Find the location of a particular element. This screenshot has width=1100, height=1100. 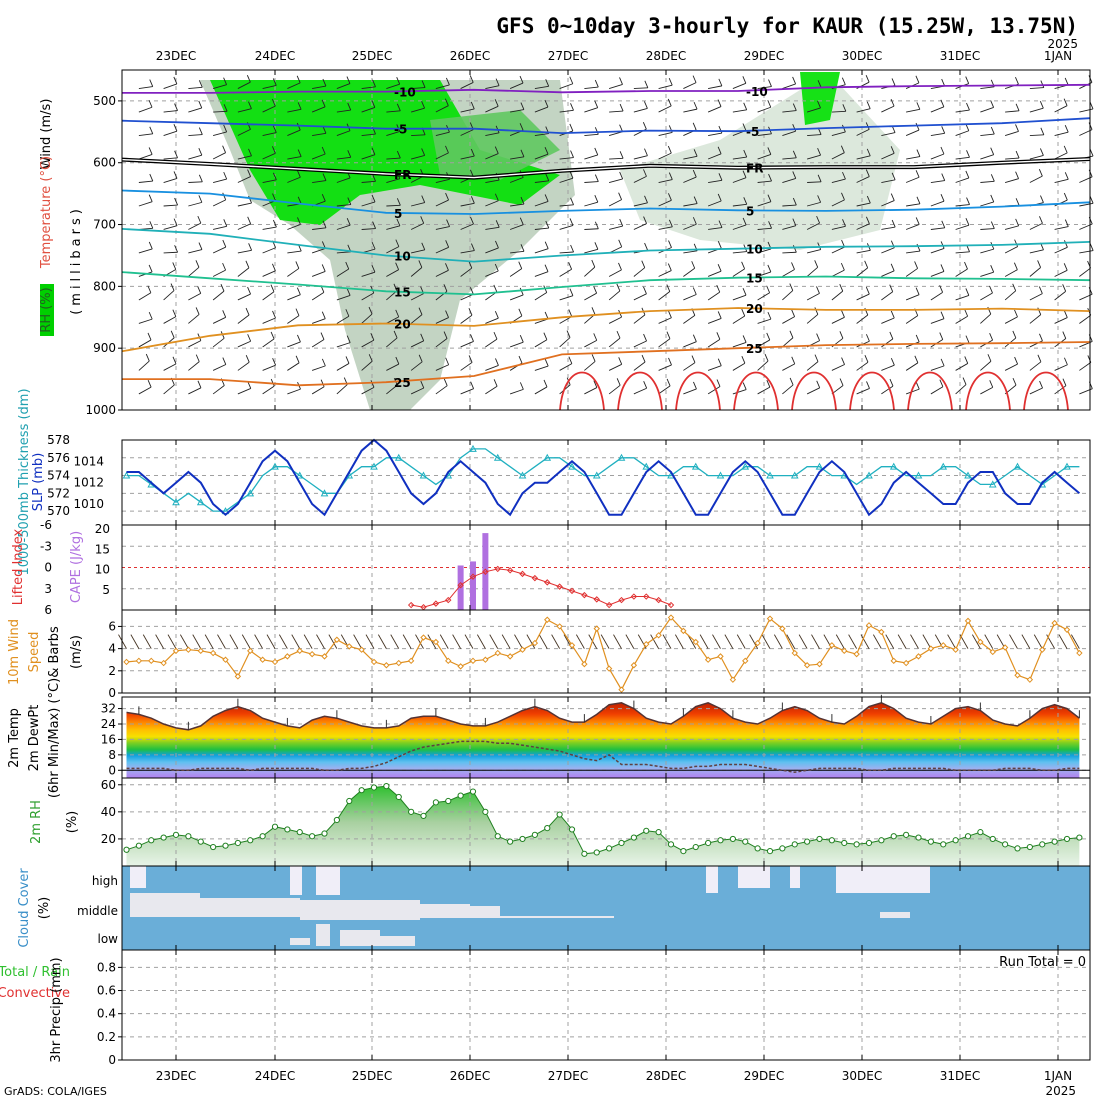

cape-tick-label: 20 is located at coordinates (102, 529).